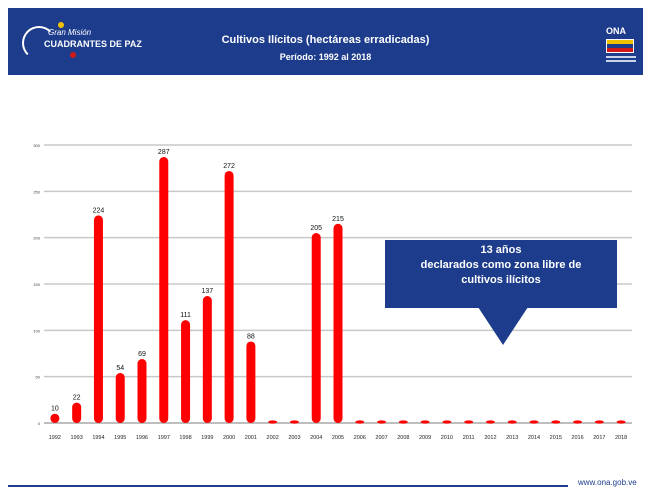 The width and height of the screenshot is (651, 494). Describe the element at coordinates (381, 438) in the screenshot. I see `x-tick-label: 2007` at that location.